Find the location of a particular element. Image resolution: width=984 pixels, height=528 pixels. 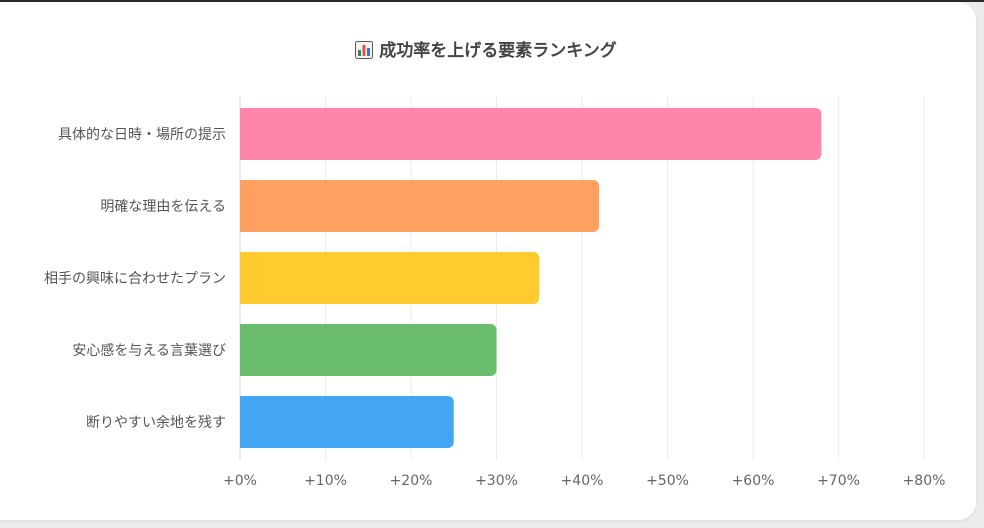

x-tick-label: +10% is located at coordinates (325, 481).